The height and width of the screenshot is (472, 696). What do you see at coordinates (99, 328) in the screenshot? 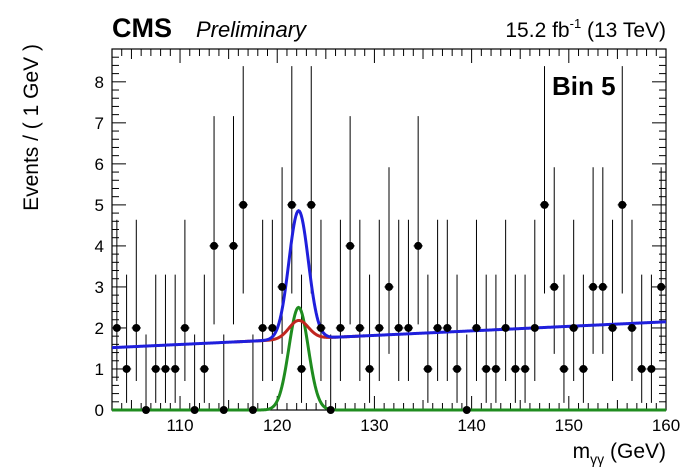
I see `y-tick-label: 2` at bounding box center [99, 328].